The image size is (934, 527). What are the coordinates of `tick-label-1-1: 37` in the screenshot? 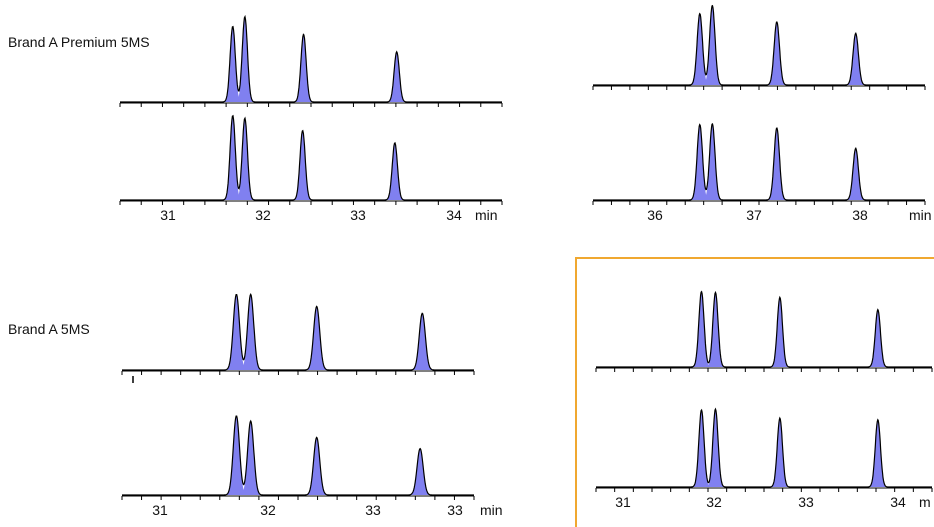 It's located at (754, 215).